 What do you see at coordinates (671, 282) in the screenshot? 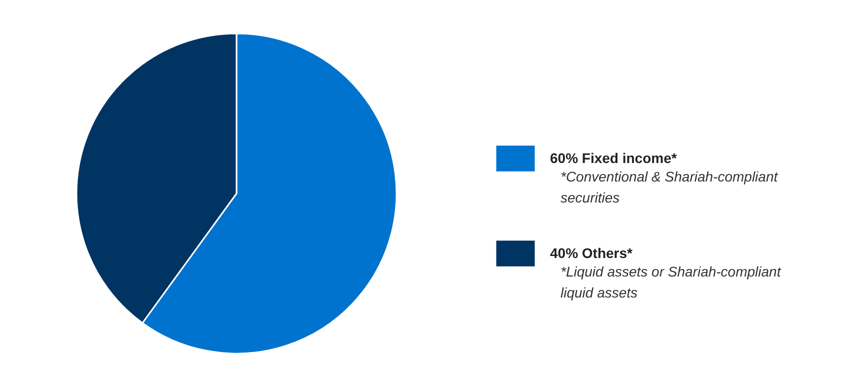
I see `text: *Liquid assets or Shariah-compliant liquid assets` at bounding box center [671, 282].